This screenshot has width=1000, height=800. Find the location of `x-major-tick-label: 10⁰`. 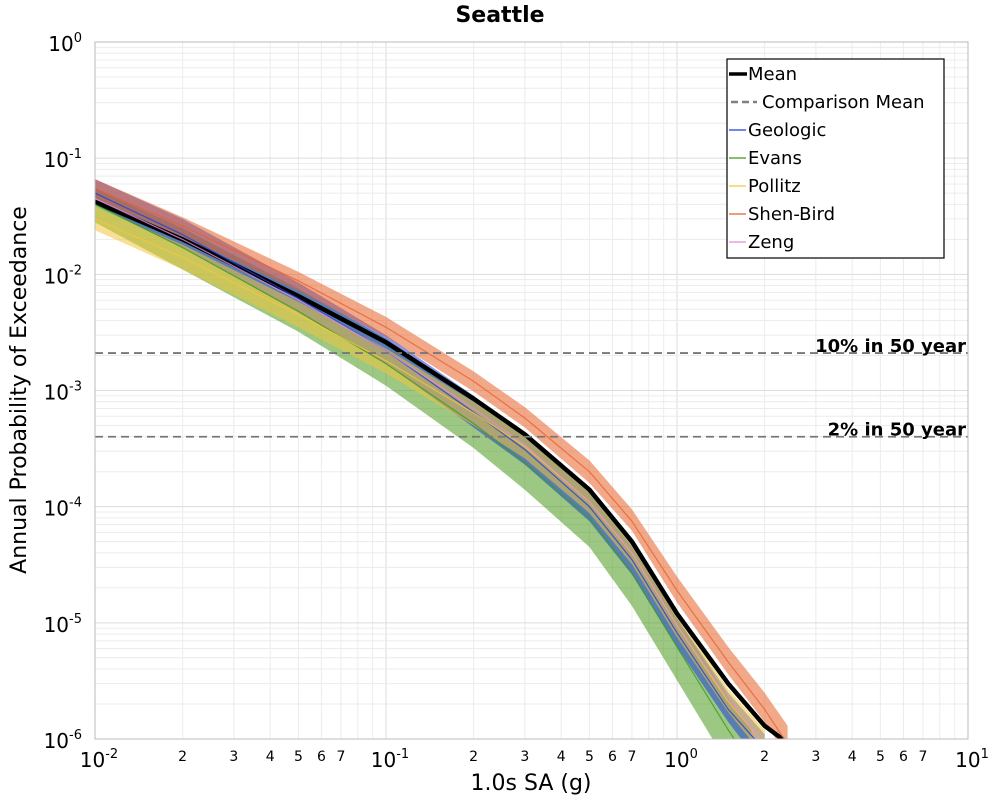

x-major-tick-label: 10⁰ is located at coordinates (681, 759).